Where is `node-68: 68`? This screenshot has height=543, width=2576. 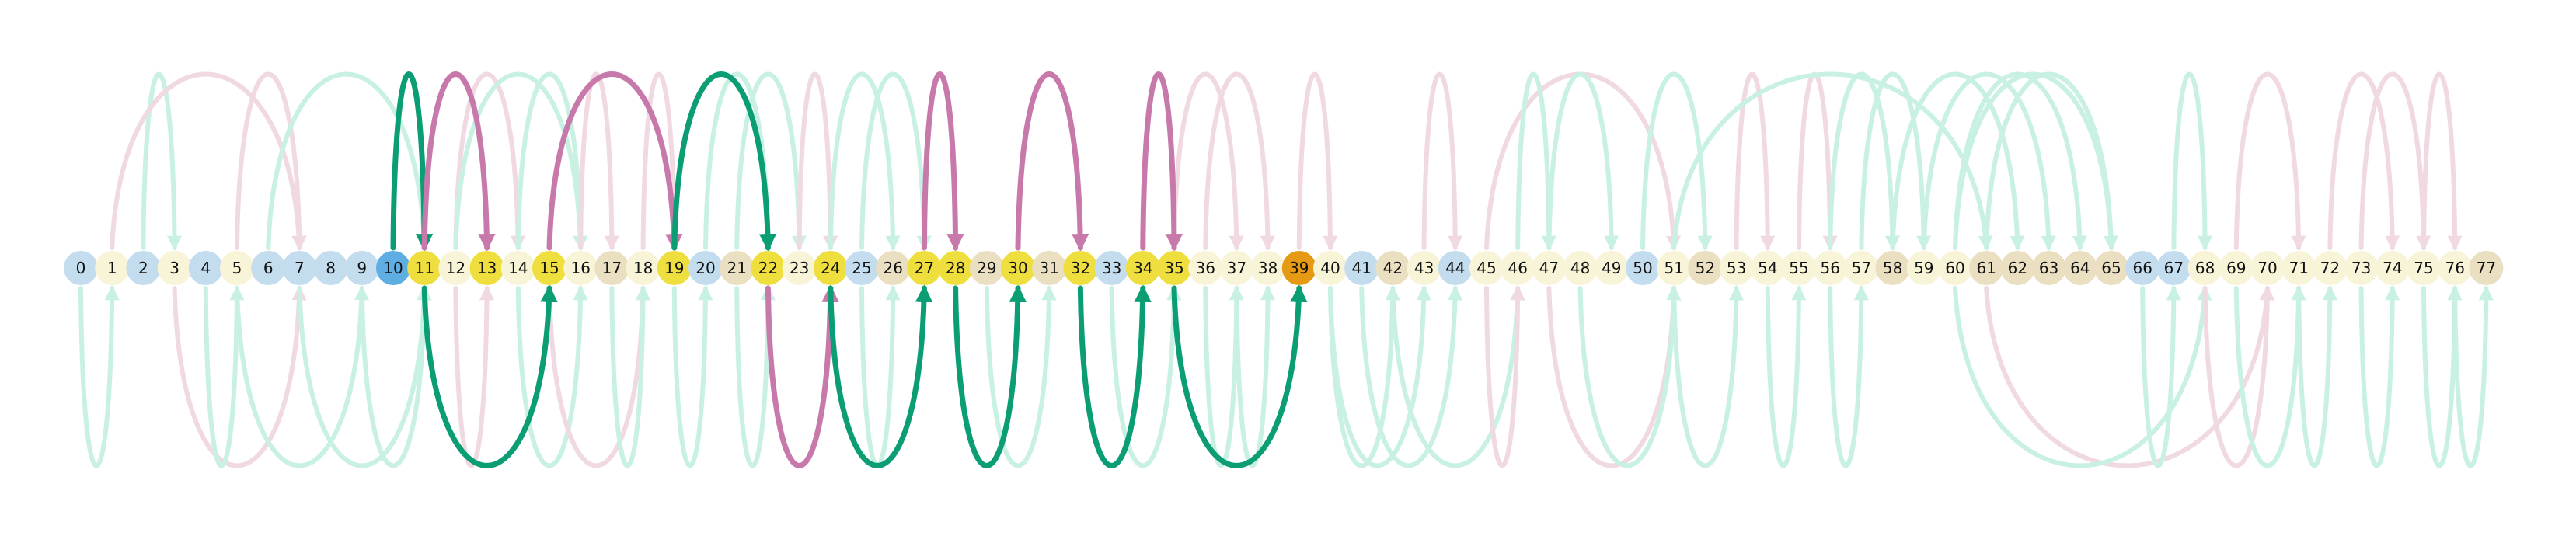
node-68: 68 is located at coordinates (2204, 268).